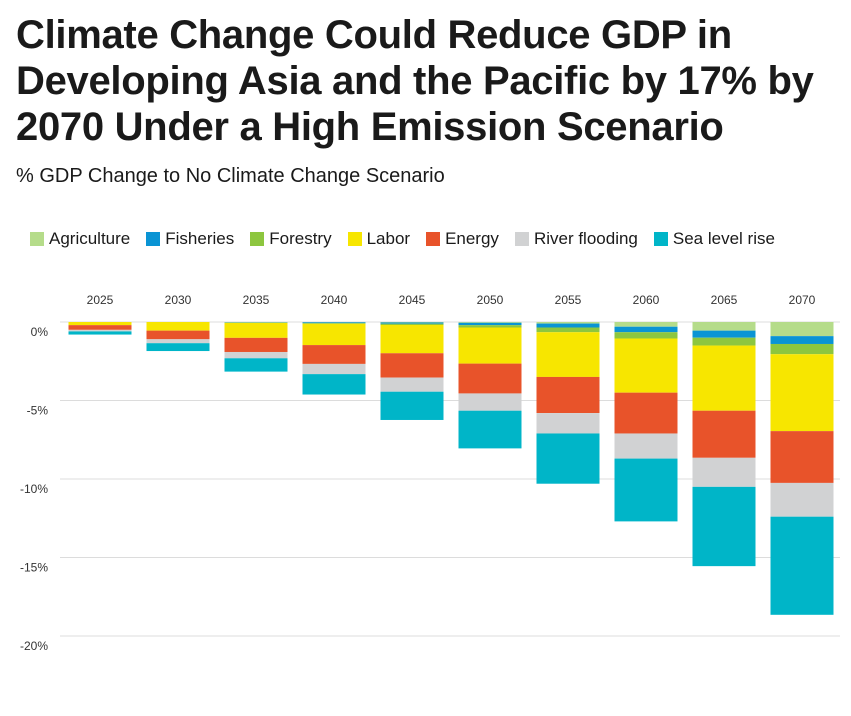  Describe the element at coordinates (646, 300) in the screenshot. I see `x-tick-label: 2060` at that location.